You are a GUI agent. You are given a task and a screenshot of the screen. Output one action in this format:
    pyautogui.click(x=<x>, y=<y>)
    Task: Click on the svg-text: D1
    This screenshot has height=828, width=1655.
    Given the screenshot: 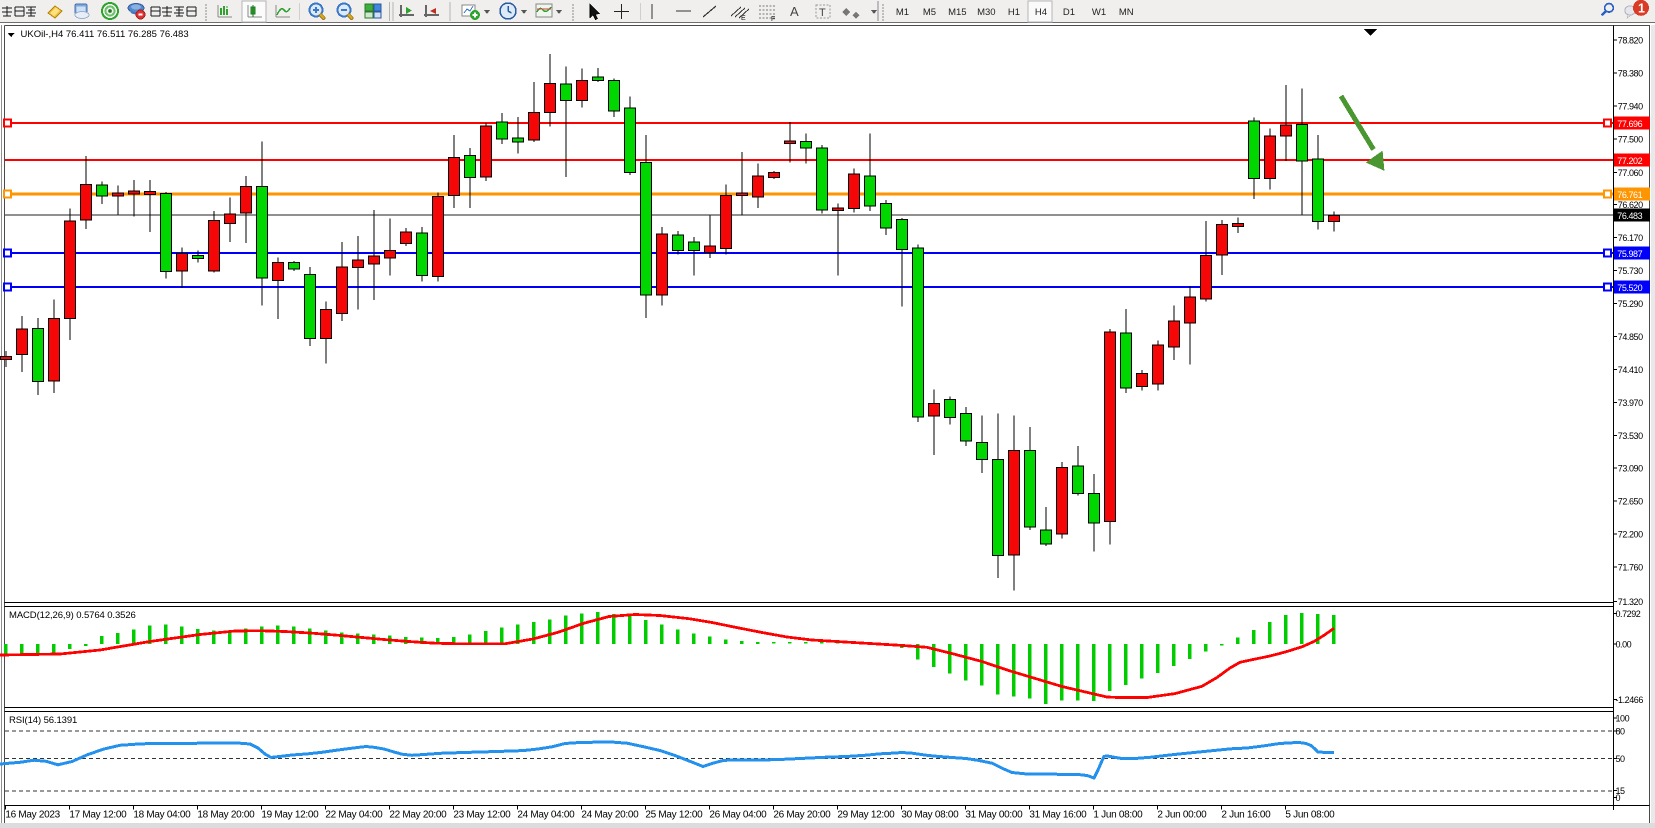 What is the action you would take?
    pyautogui.click(x=1069, y=12)
    